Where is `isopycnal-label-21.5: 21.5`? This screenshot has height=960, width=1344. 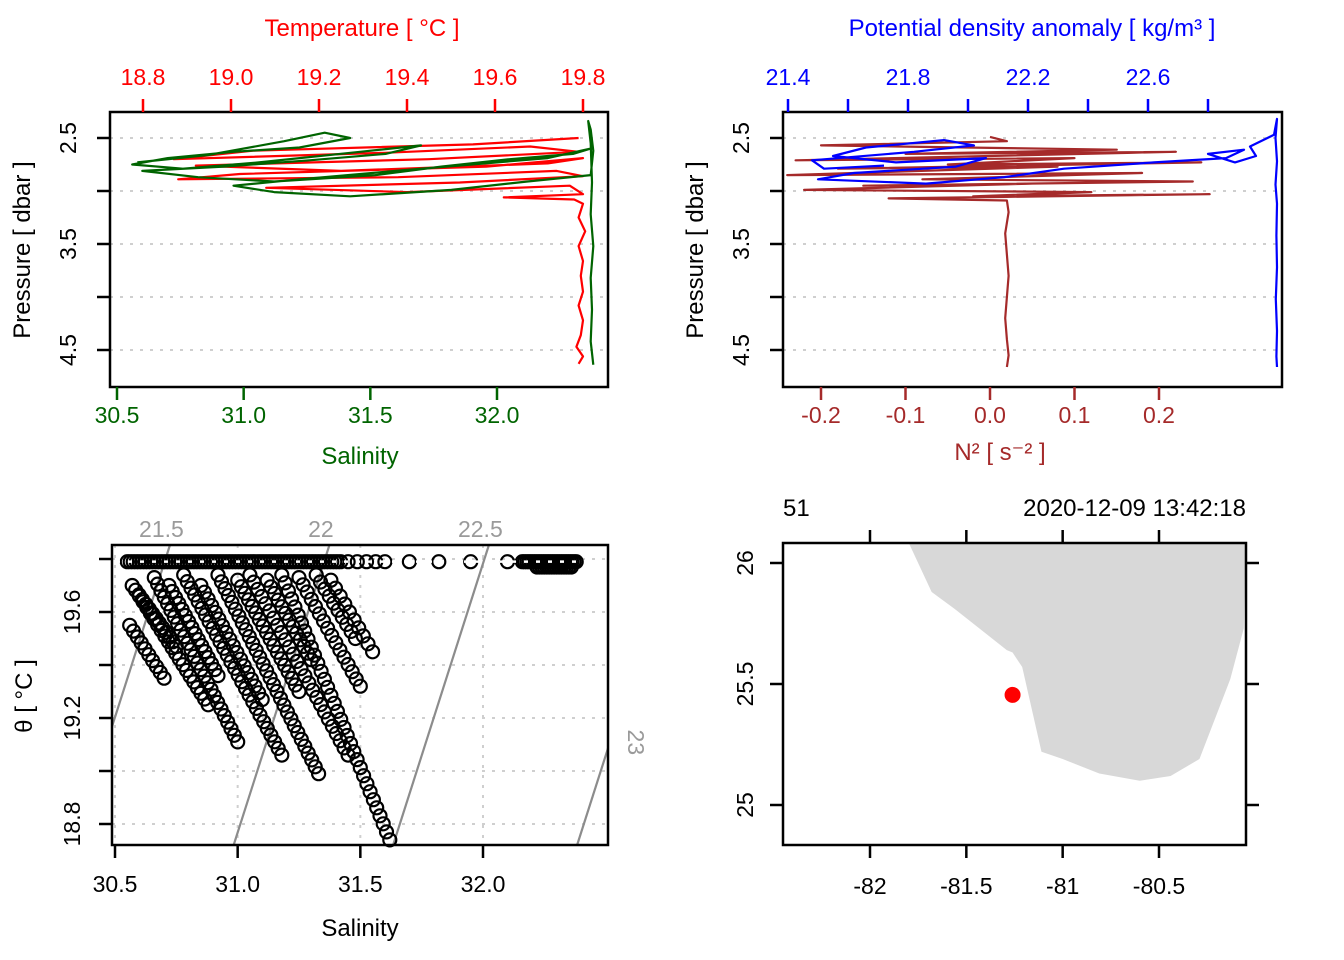
isopycnal-label-21.5: 21.5 is located at coordinates (161, 529).